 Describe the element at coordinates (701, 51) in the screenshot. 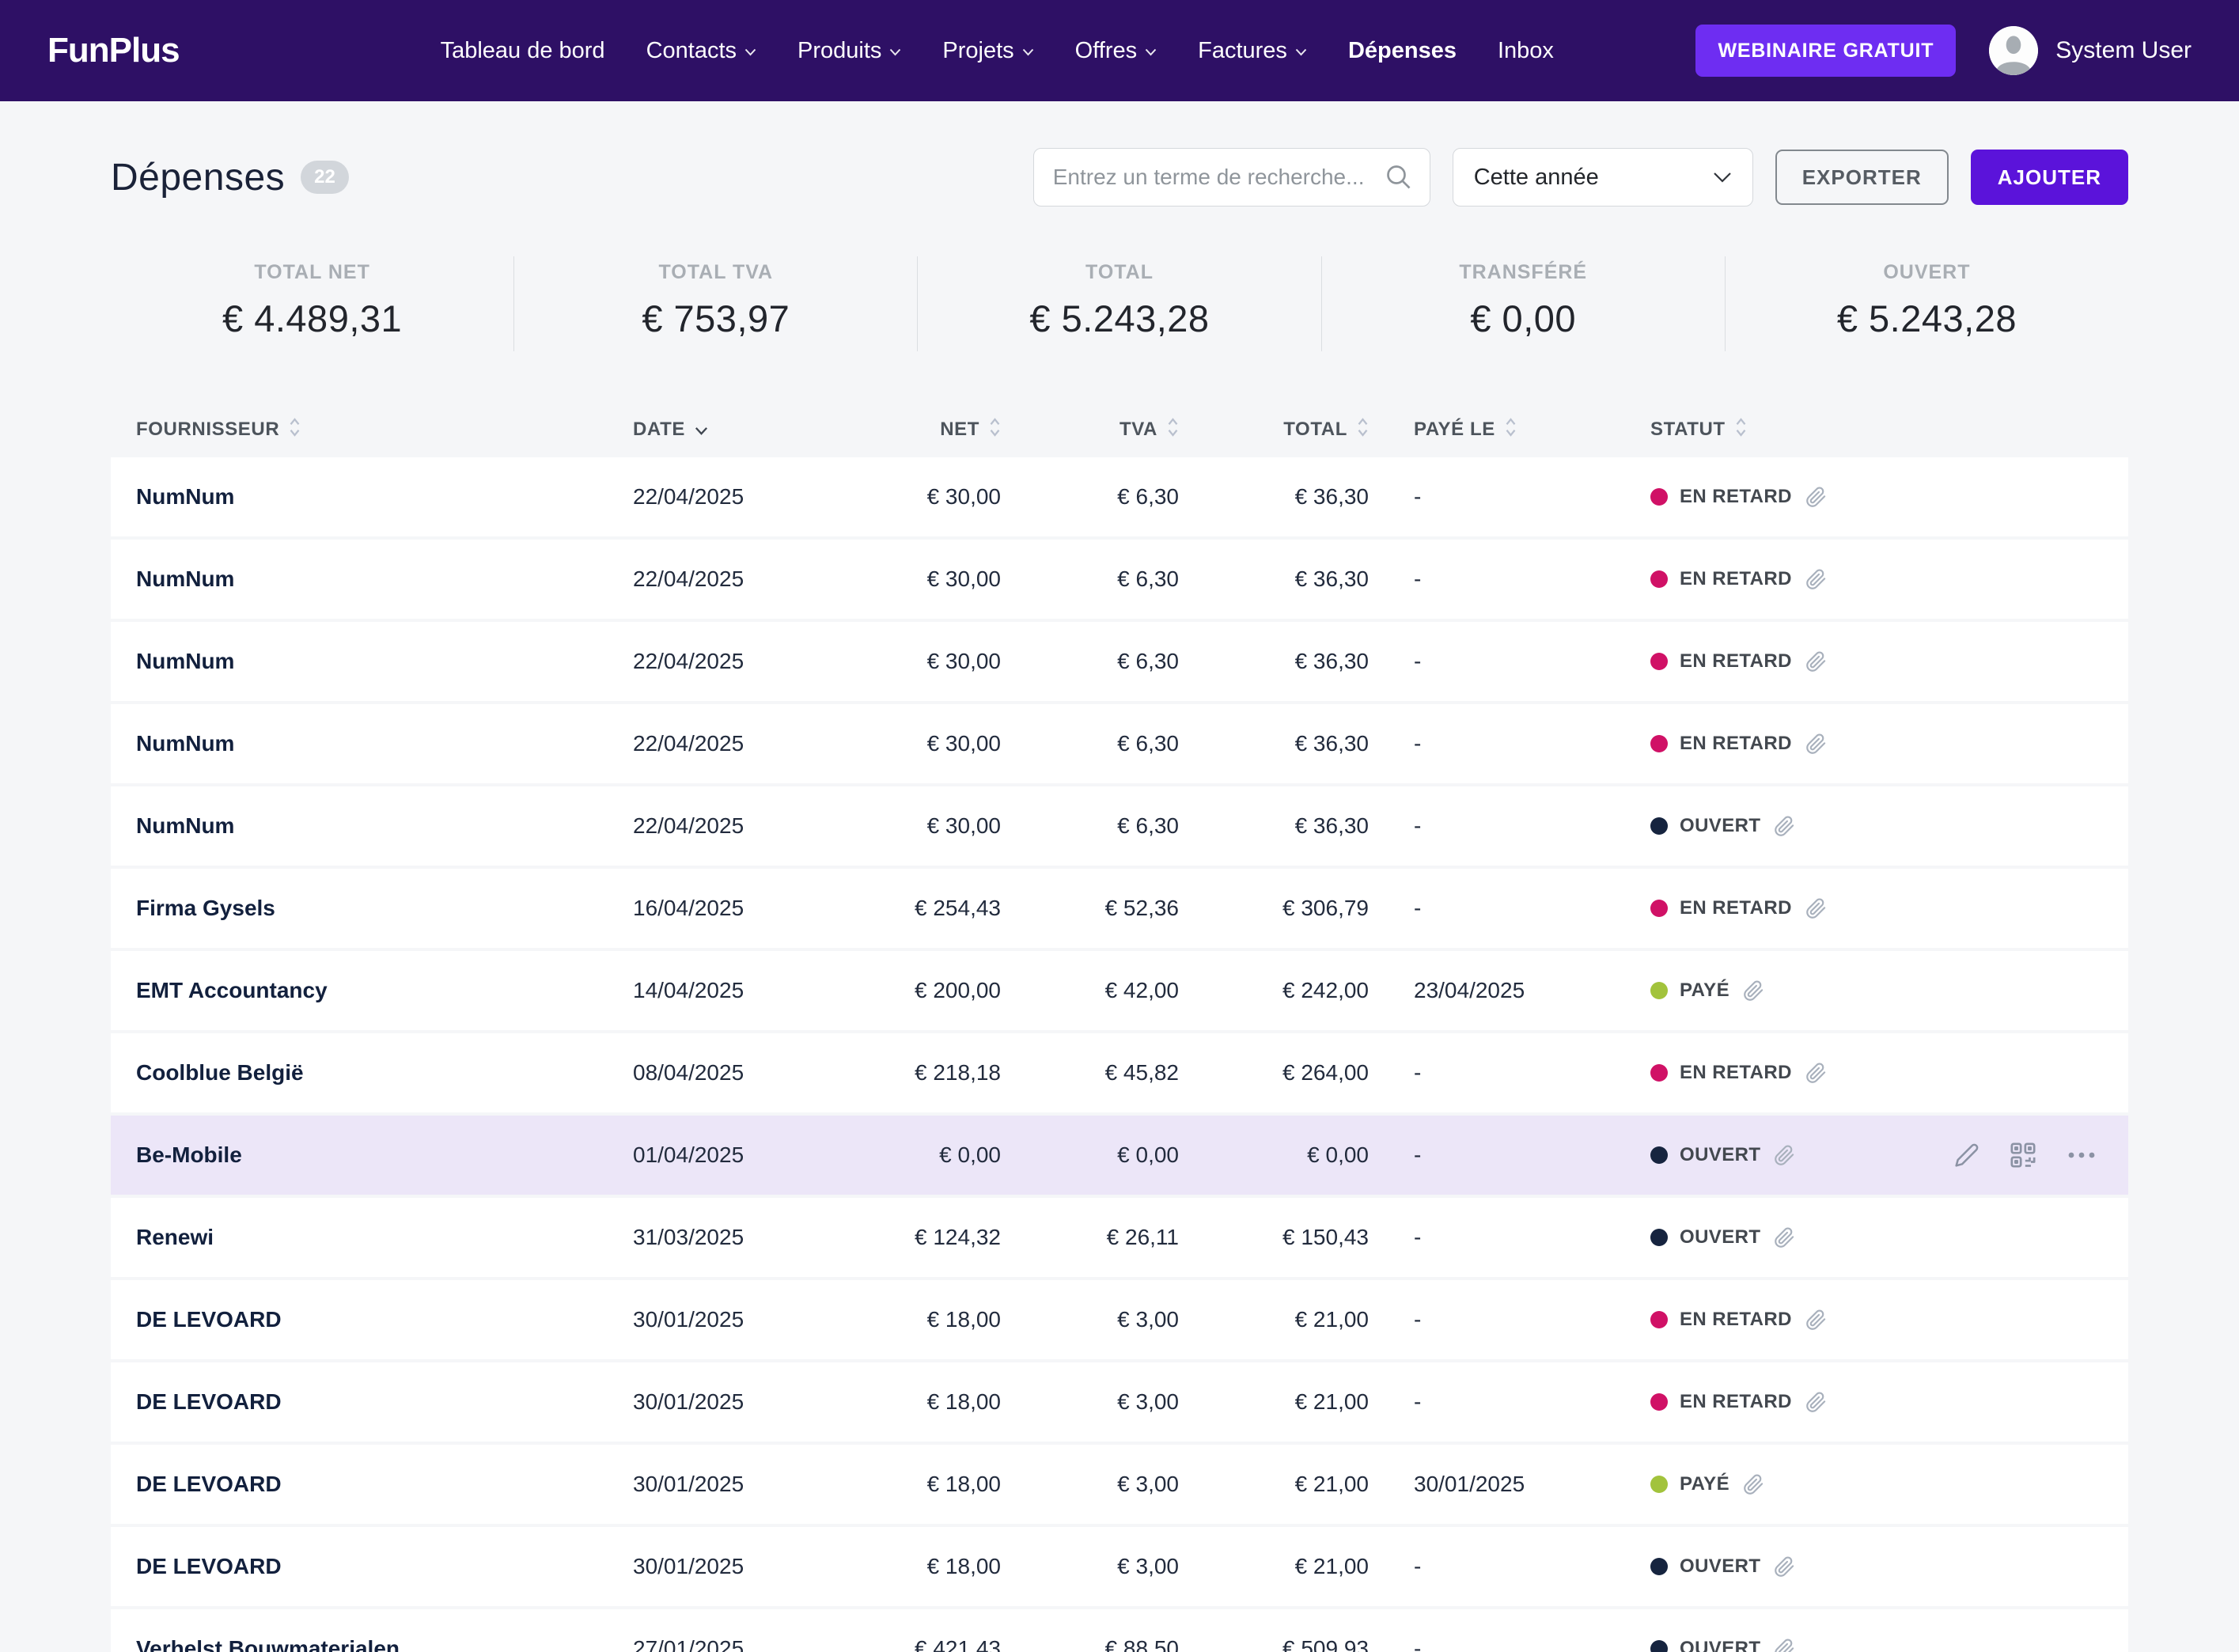

I see `nav-item-contacts: Contacts` at that location.